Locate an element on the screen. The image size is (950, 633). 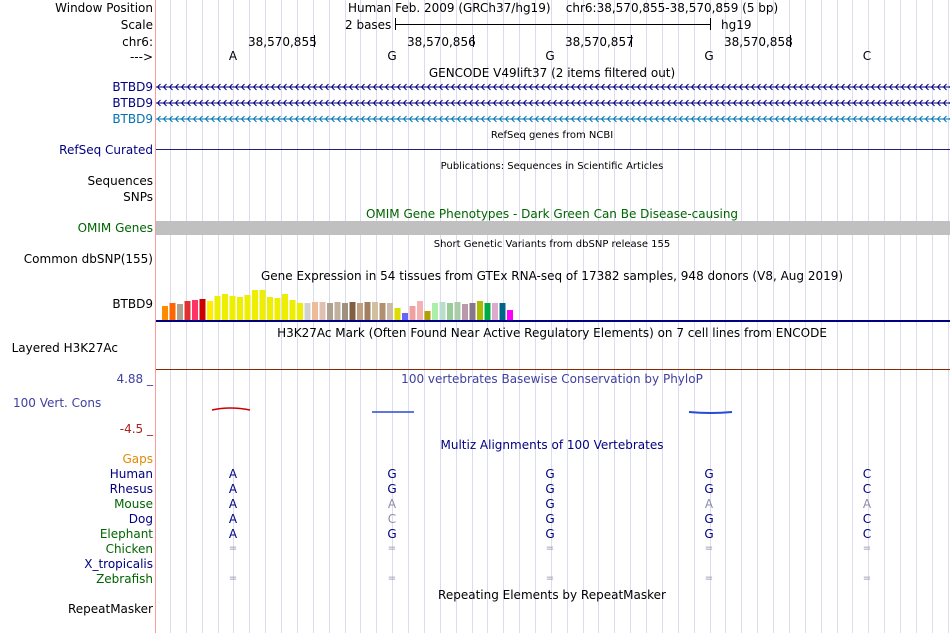
publications-sequences-label: Sequences is located at coordinates (120, 181).